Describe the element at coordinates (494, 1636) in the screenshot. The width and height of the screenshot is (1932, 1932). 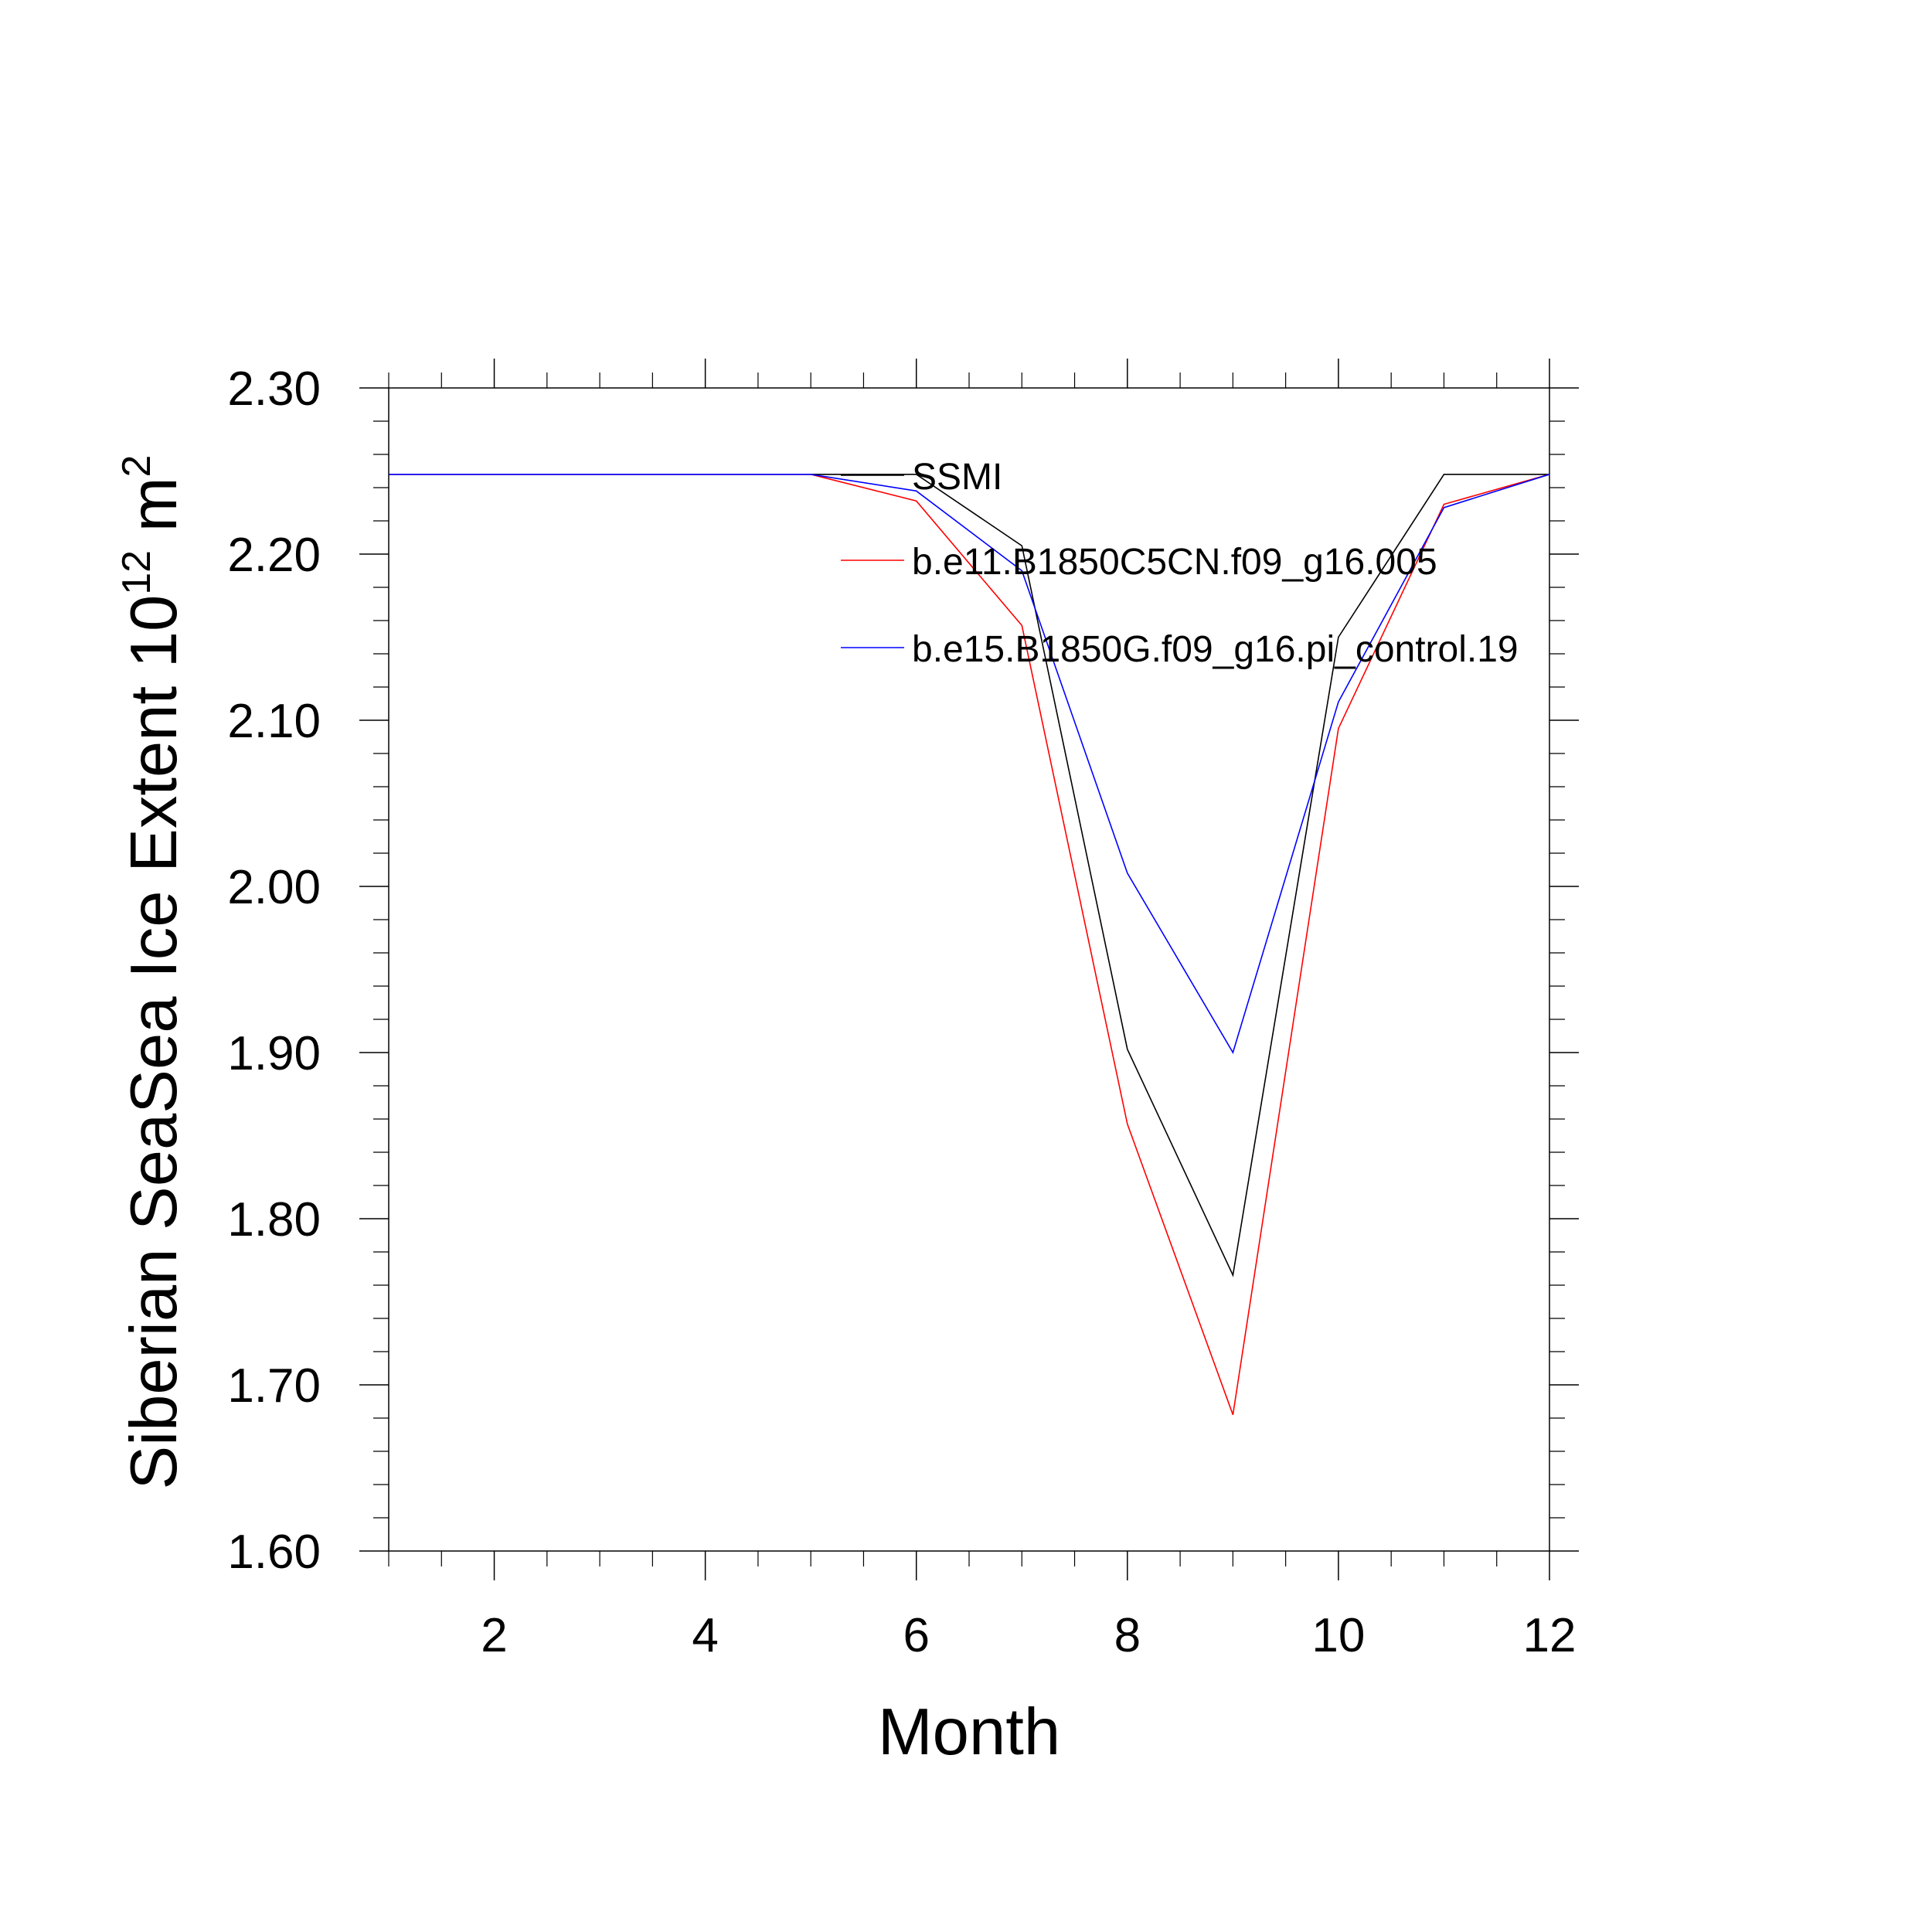
I see `x-tick-label: 2` at that location.